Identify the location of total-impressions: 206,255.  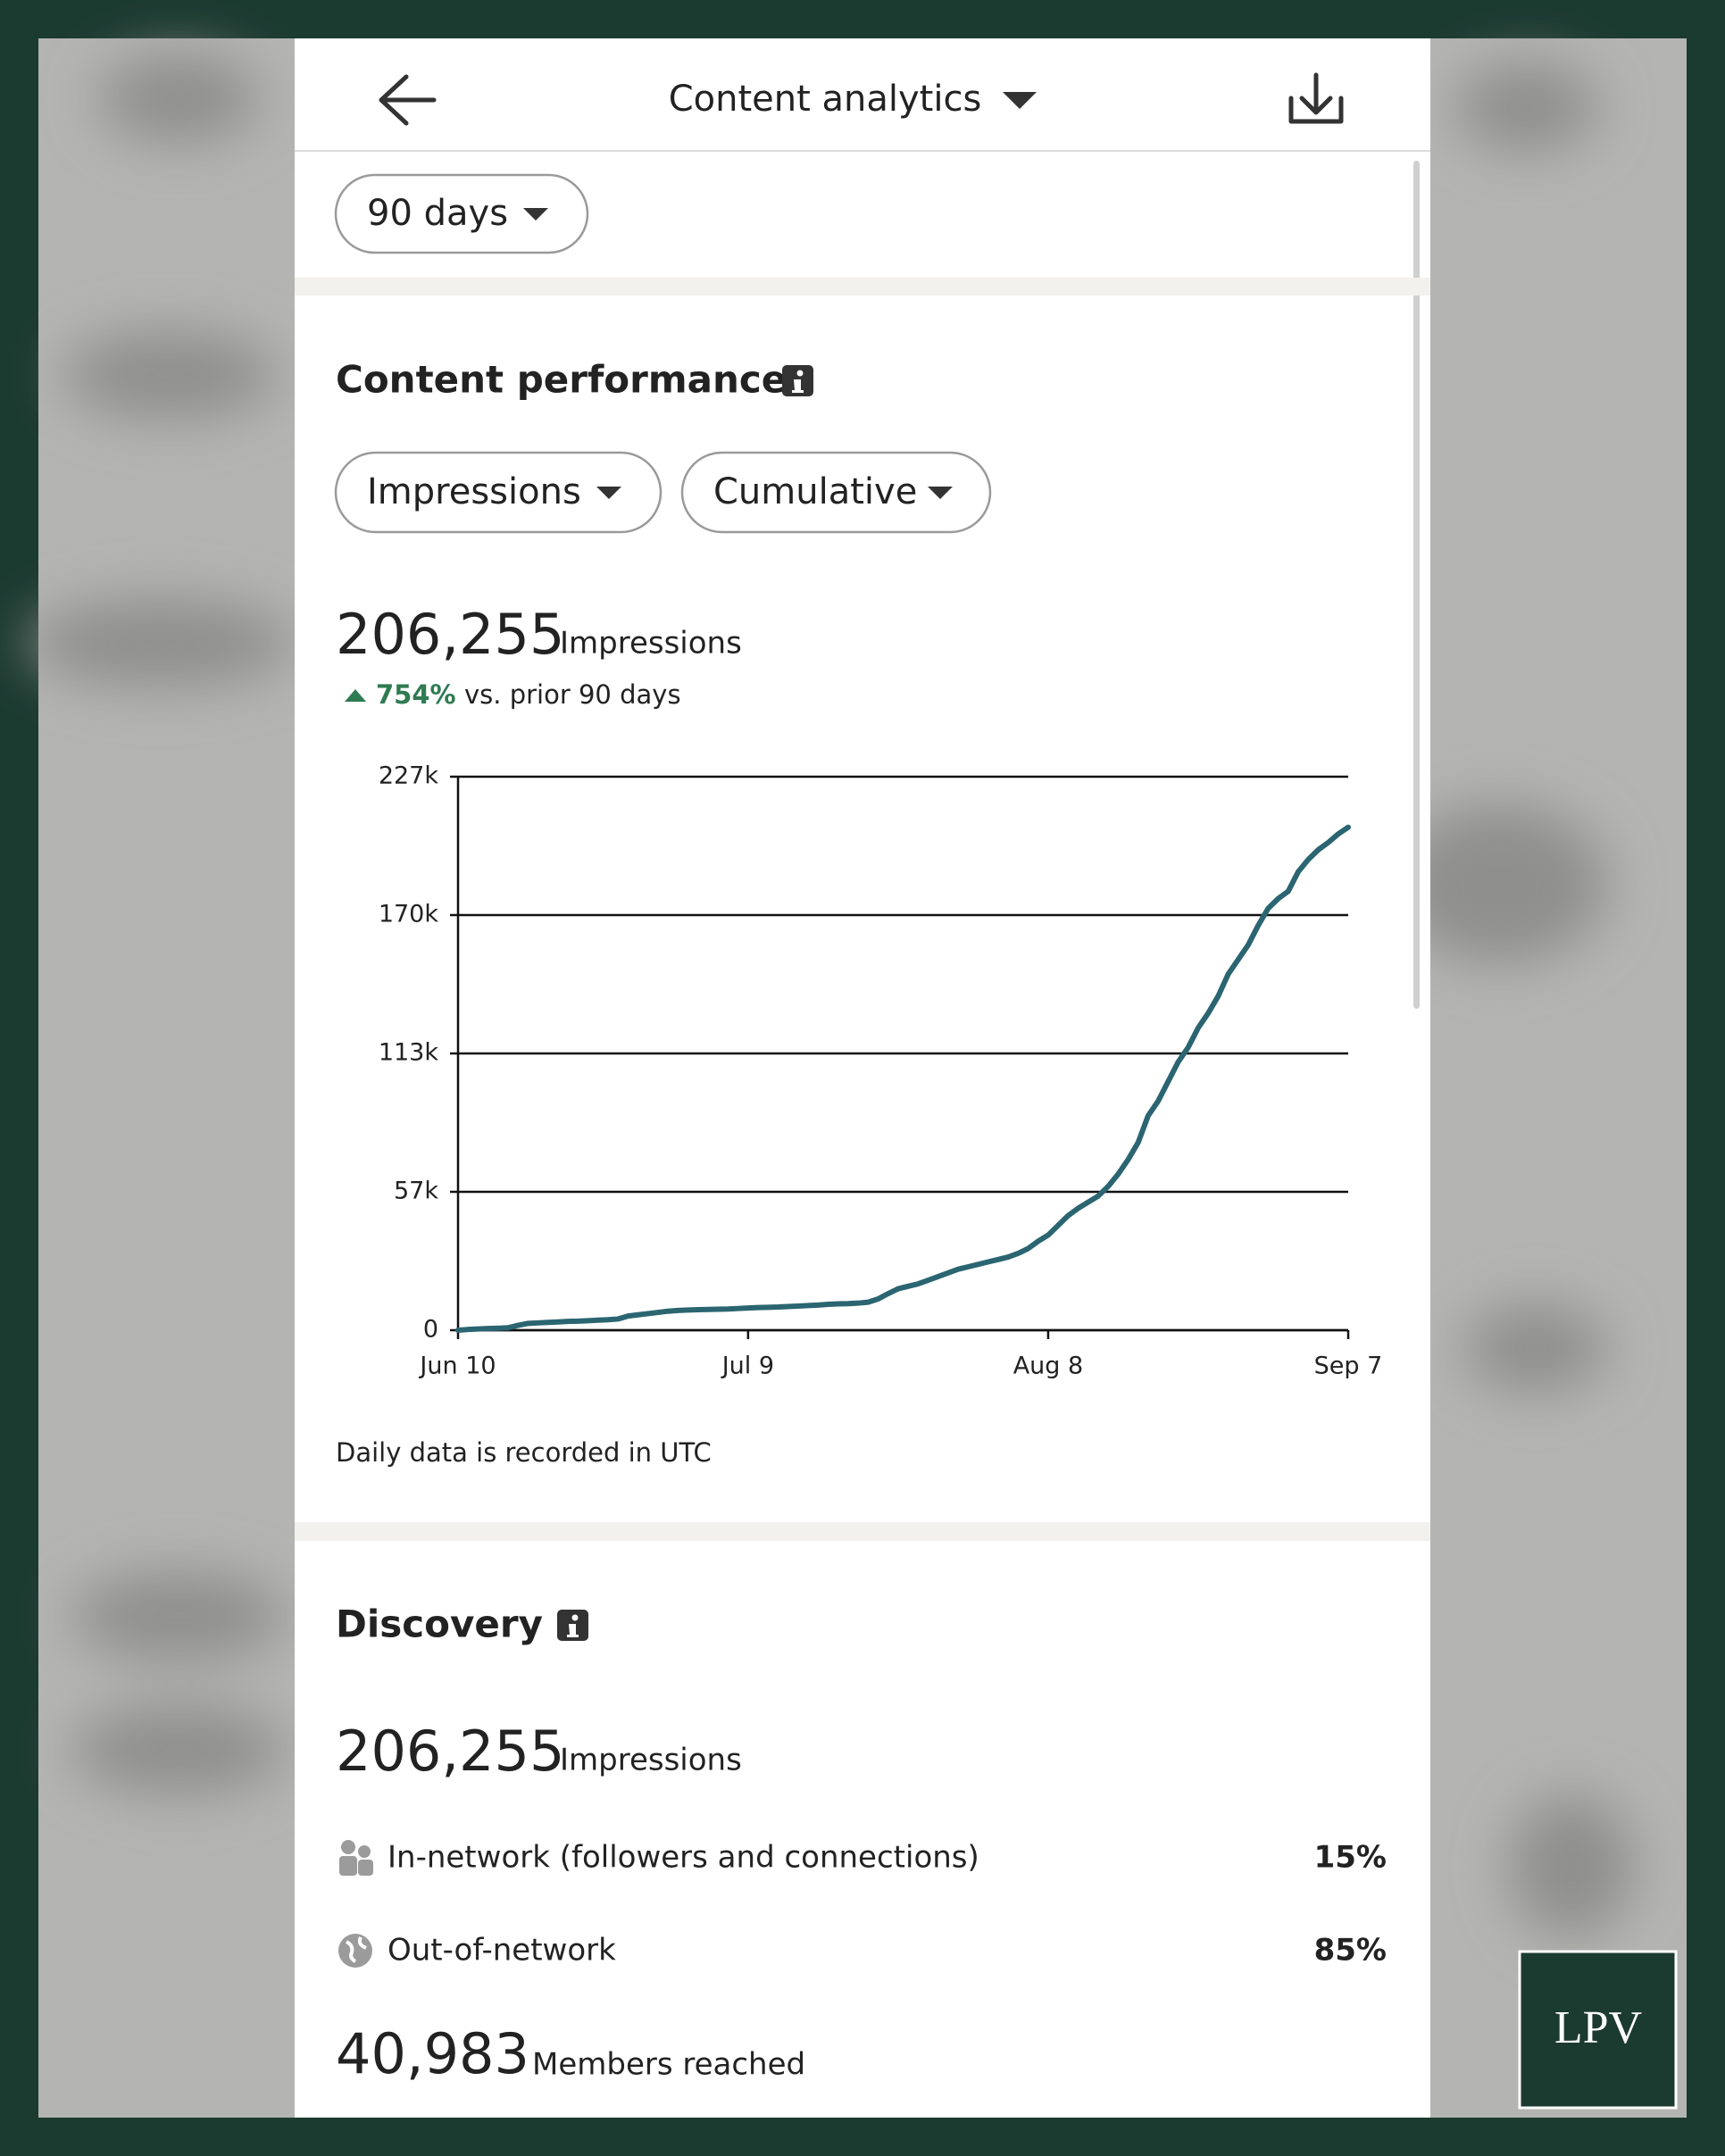
(450, 634).